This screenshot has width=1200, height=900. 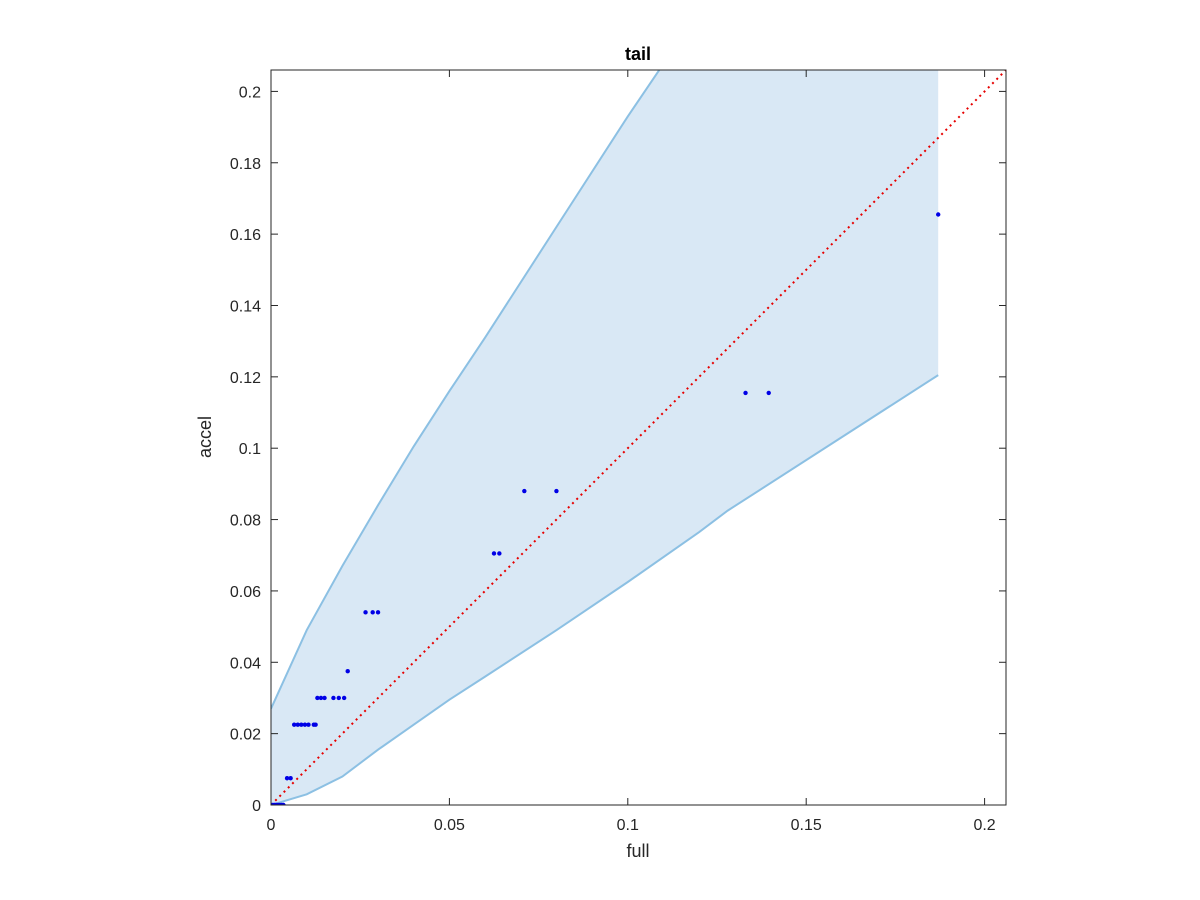 What do you see at coordinates (449, 825) in the screenshot?
I see `x-tick-label: 0.05` at bounding box center [449, 825].